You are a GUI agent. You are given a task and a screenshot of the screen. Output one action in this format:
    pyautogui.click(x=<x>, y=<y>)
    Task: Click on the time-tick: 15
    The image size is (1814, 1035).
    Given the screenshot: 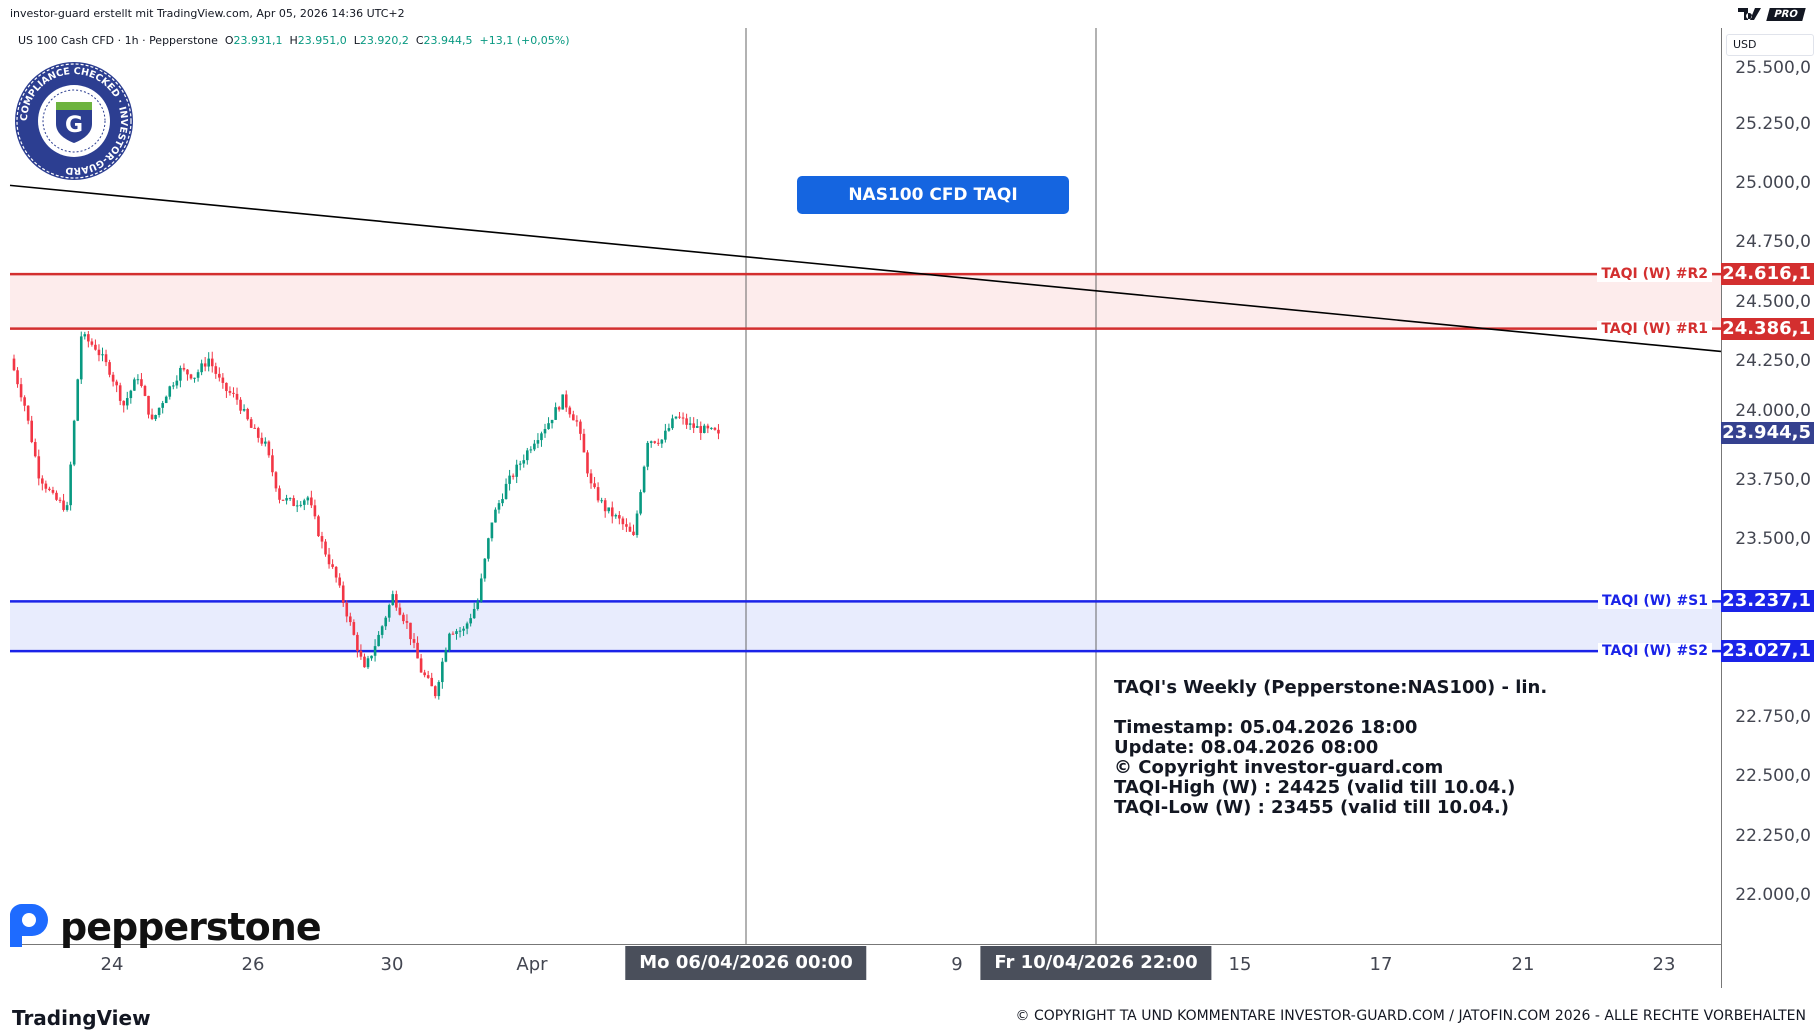 What is the action you would take?
    pyautogui.click(x=1240, y=964)
    